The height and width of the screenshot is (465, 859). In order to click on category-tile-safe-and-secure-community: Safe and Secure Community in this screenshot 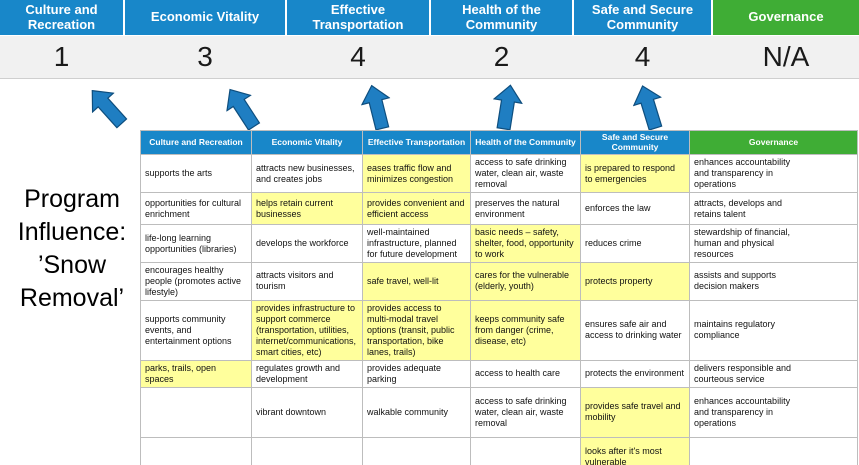, I will do `click(642, 17)`.